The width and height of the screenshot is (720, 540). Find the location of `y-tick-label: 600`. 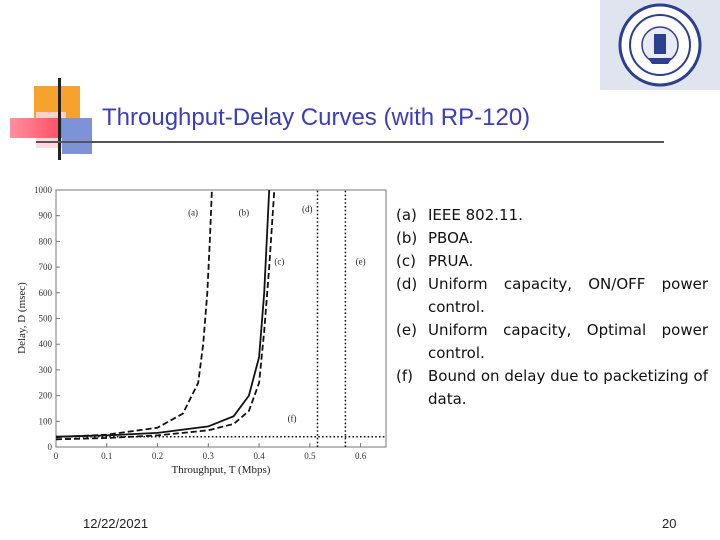

y-tick-label: 600 is located at coordinates (46, 293).